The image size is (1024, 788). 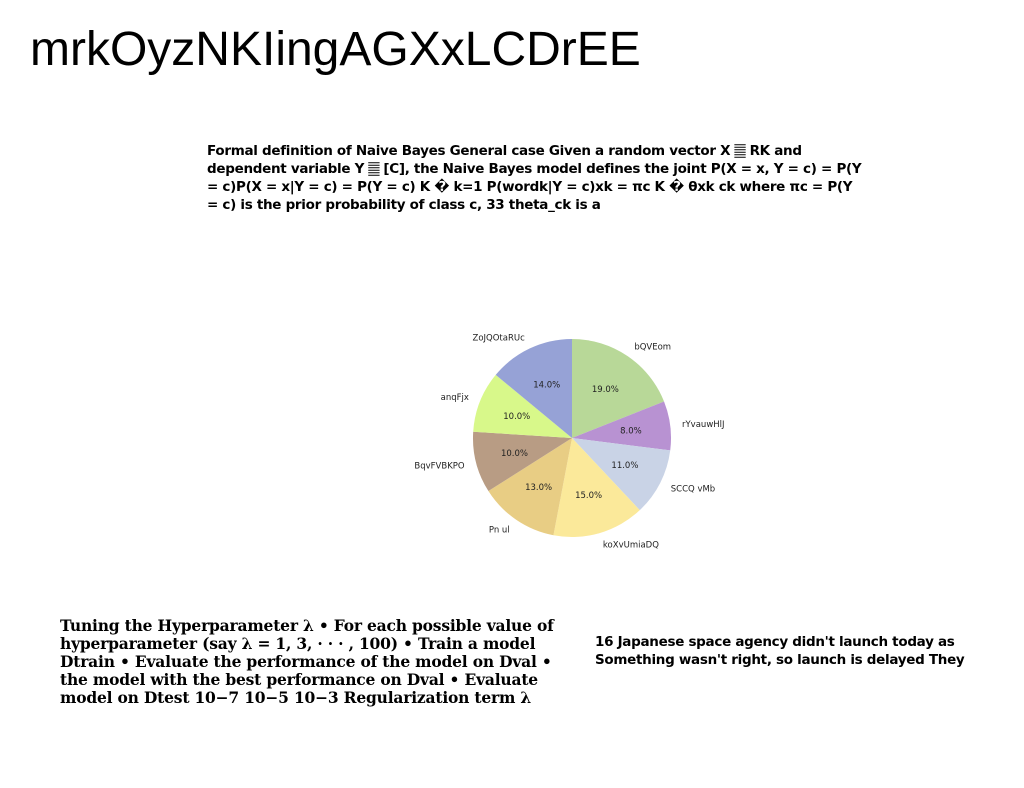 I want to click on pie-slice-ryvauwhlj, so click(x=621, y=426).